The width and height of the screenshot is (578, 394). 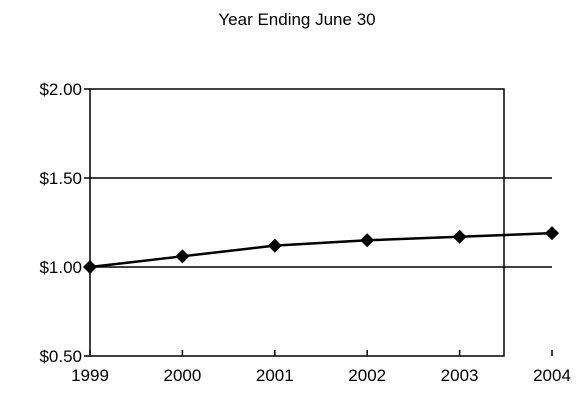 What do you see at coordinates (296, 19) in the screenshot?
I see `chart-title: Year Ending June 30` at bounding box center [296, 19].